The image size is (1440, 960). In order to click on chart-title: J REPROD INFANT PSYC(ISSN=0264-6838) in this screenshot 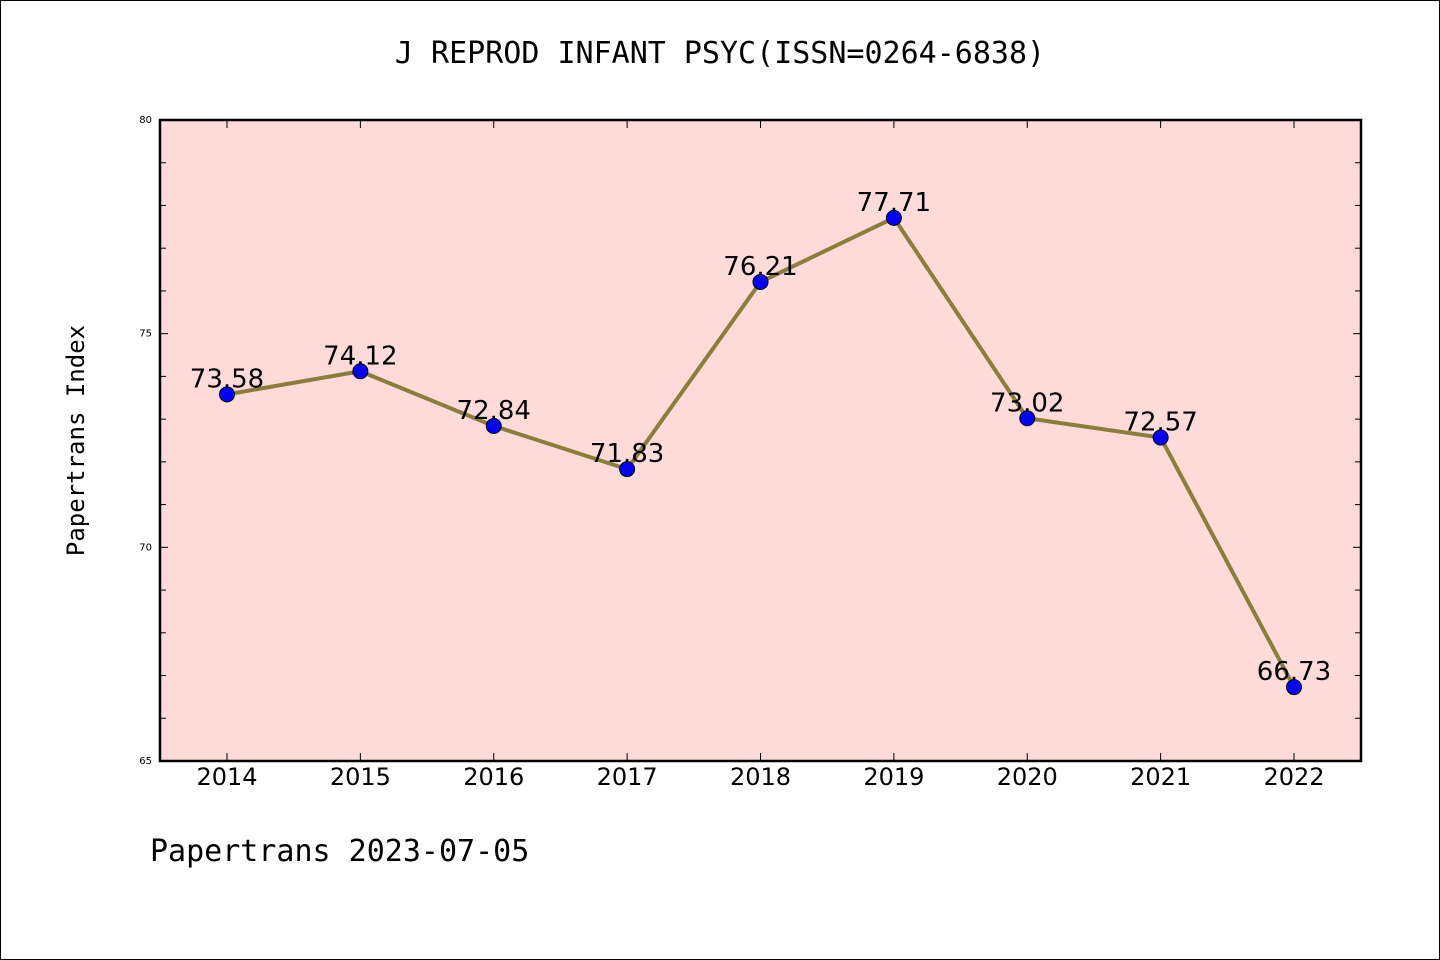, I will do `click(720, 53)`.